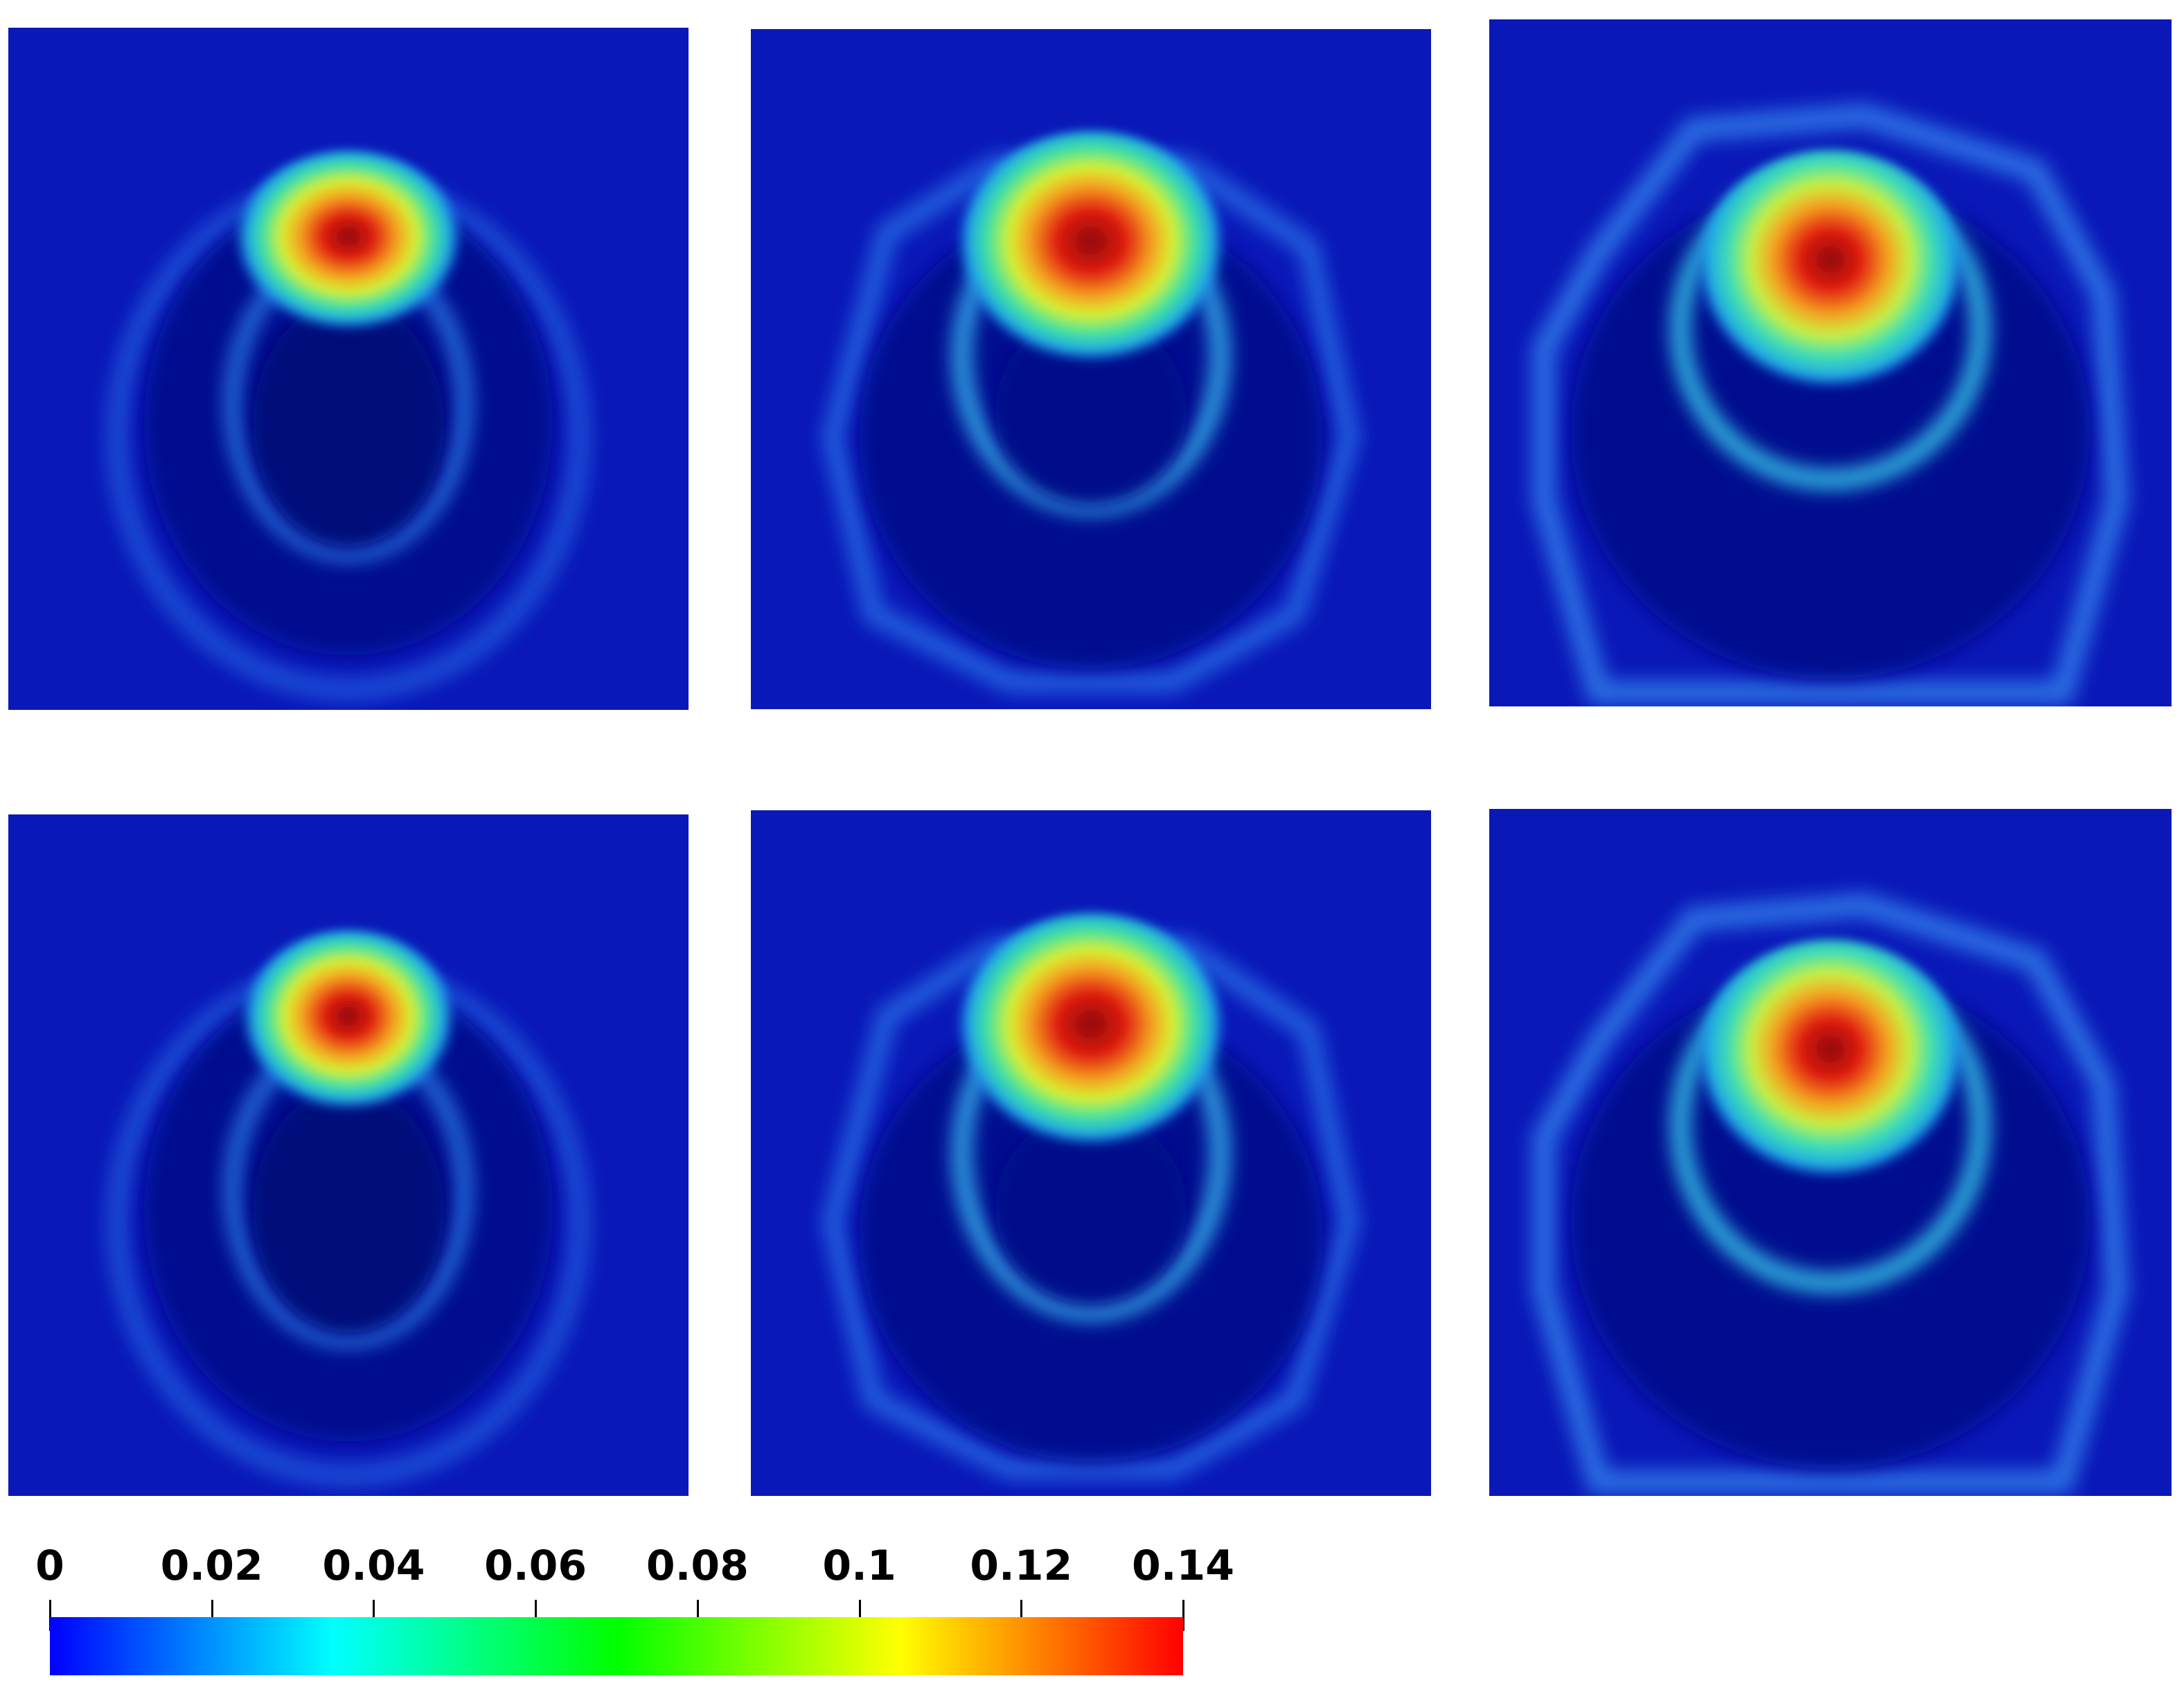 The image size is (2184, 1685). I want to click on colorbar-tick-label: 0.1, so click(859, 1566).